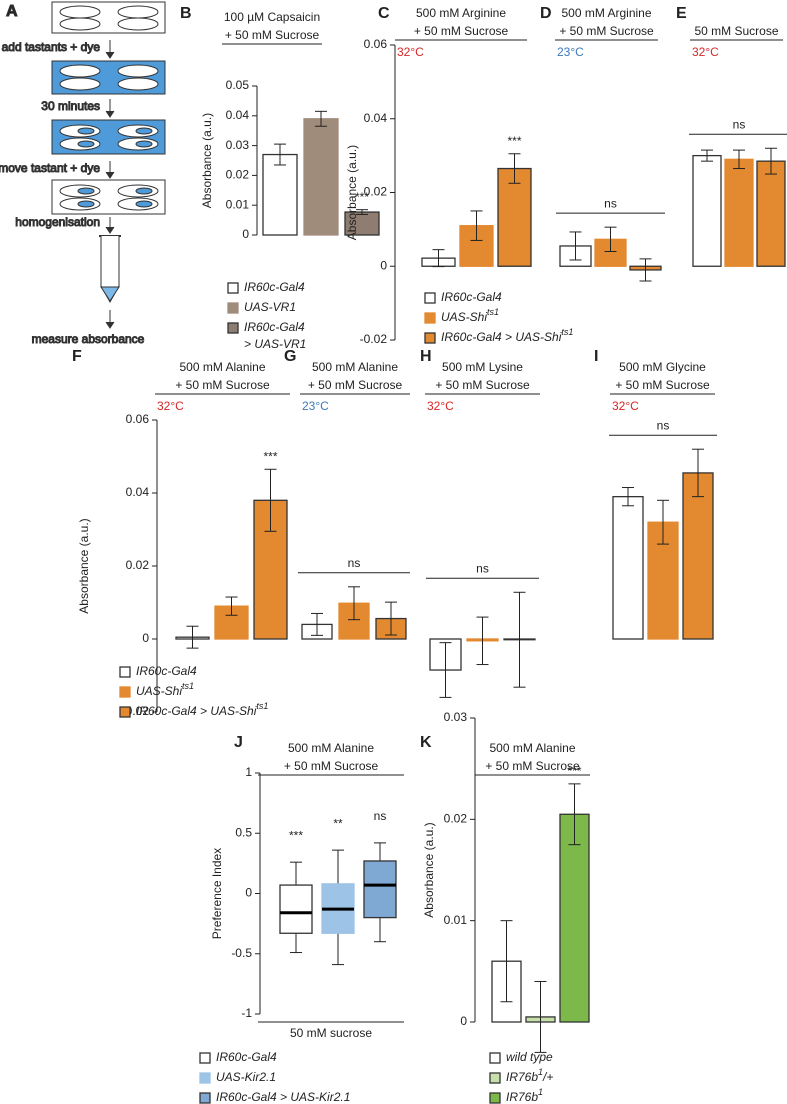  I want to click on y-axis-label: Preference Index, so click(217, 893).